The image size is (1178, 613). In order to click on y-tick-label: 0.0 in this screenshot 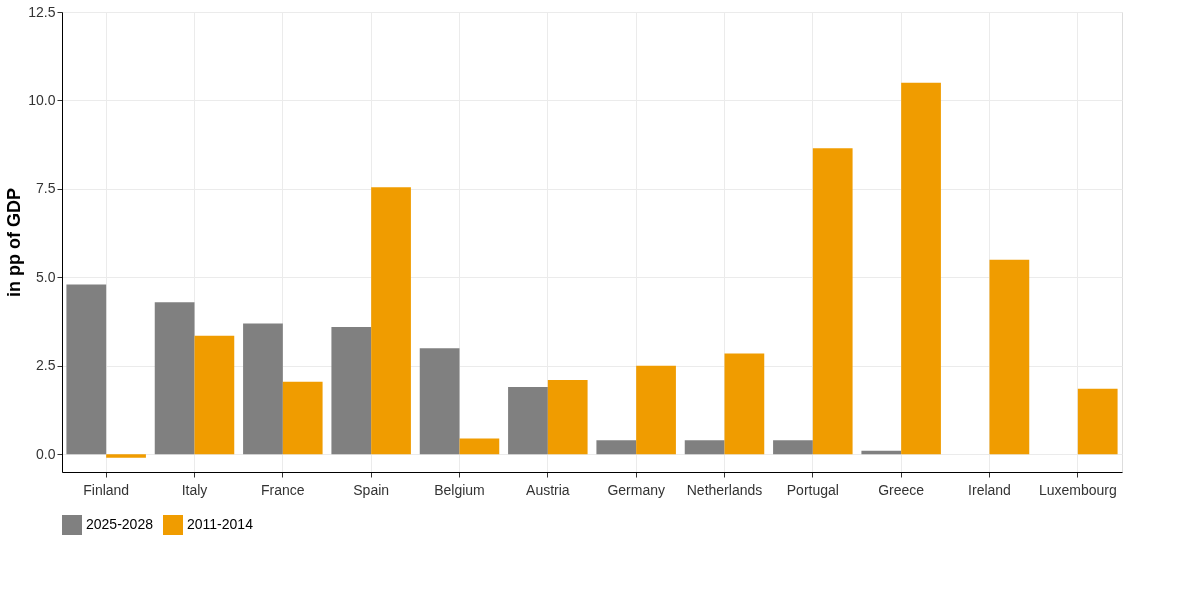, I will do `click(46, 453)`.